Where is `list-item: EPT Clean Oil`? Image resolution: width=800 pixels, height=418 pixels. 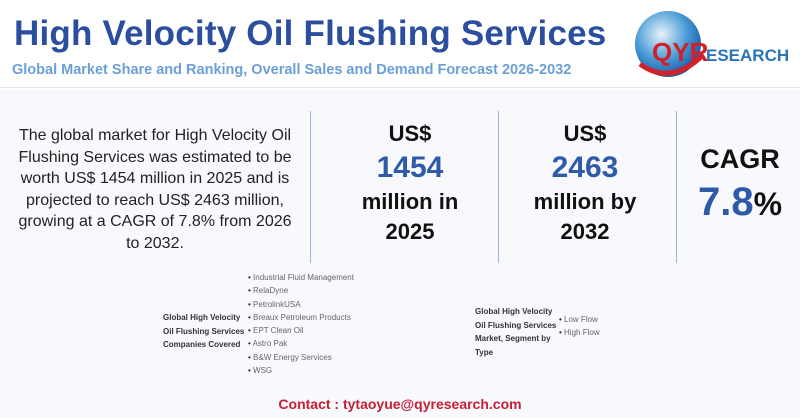 list-item: EPT Clean Oil is located at coordinates (301, 330).